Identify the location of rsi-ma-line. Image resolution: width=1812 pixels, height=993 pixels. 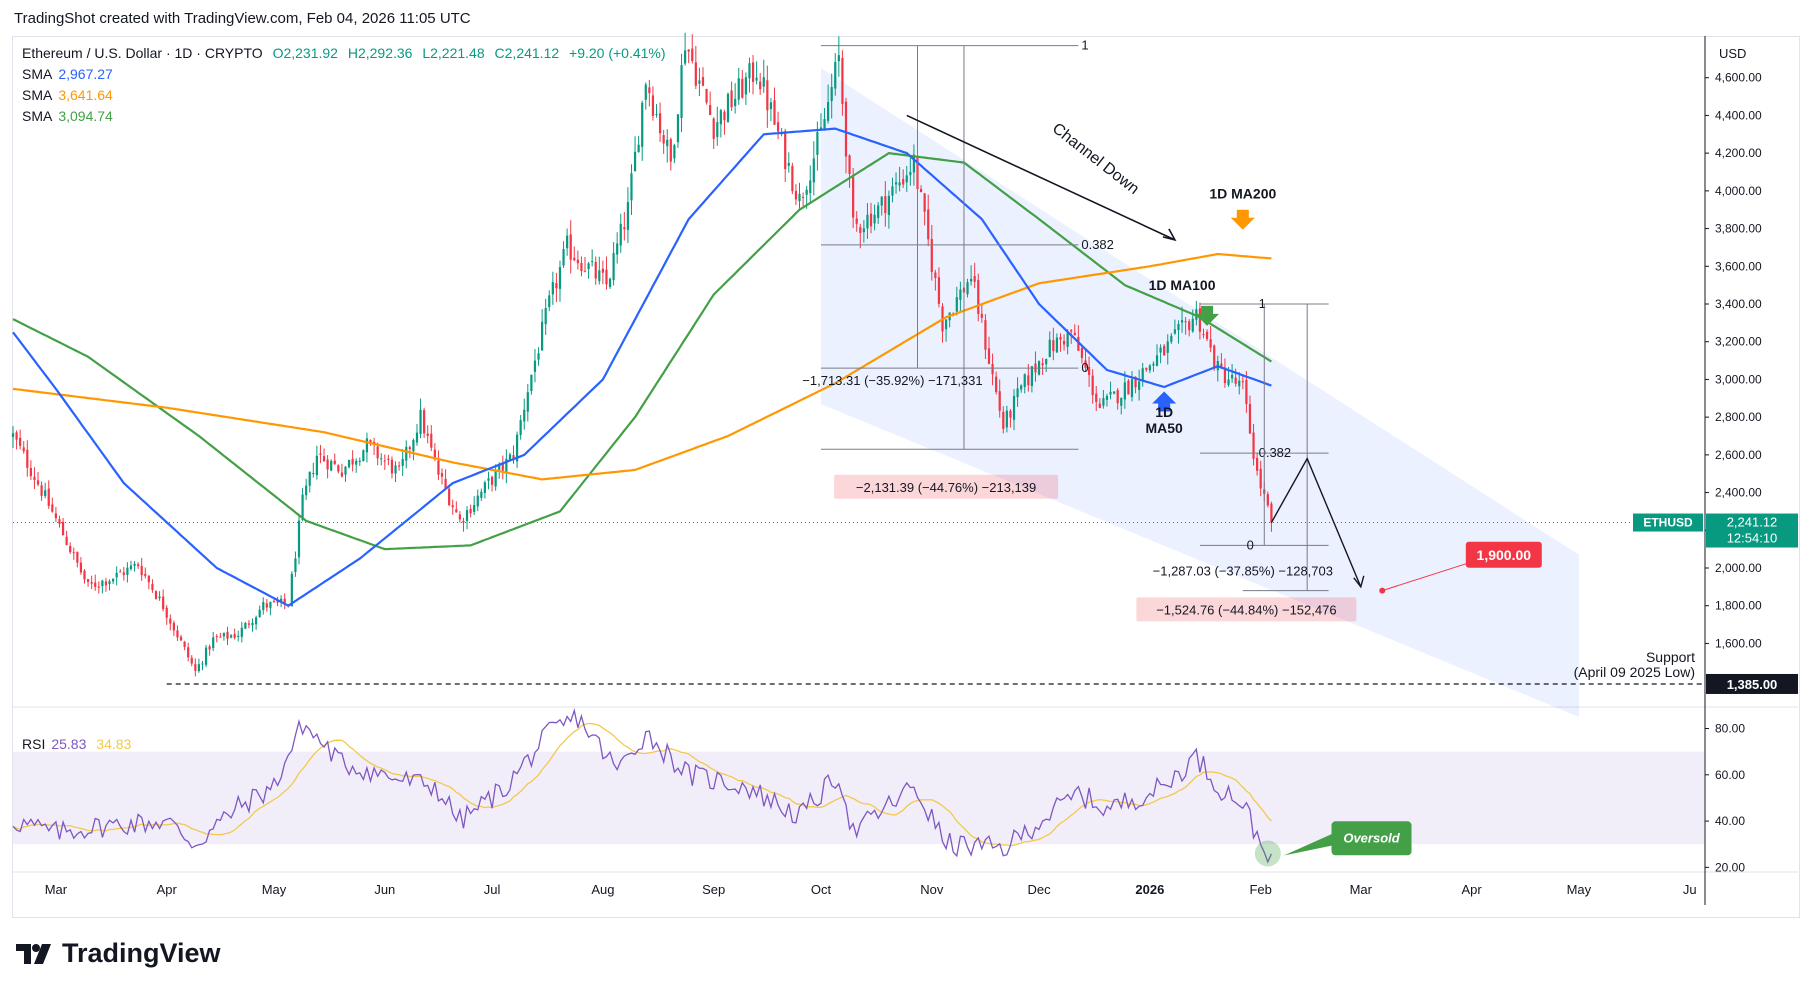
(642, 784).